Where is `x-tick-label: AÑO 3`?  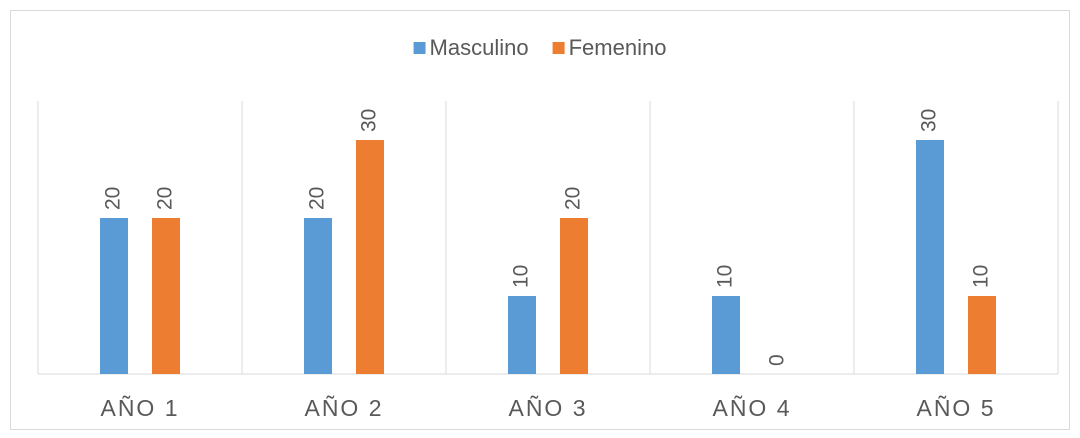
x-tick-label: AÑO 3 is located at coordinates (547, 408).